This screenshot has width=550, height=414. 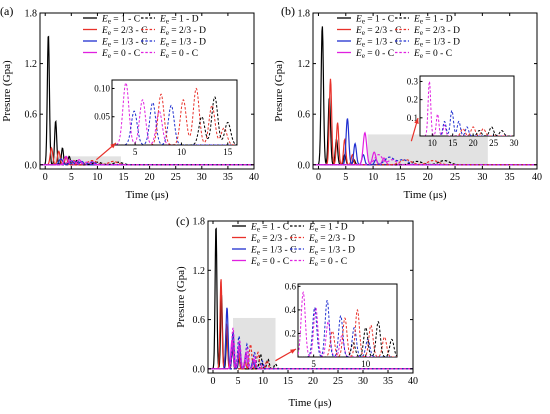 What do you see at coordinates (129, 31) in the screenshot?
I see `legend-text: = 2/3 - C` at bounding box center [129, 31].